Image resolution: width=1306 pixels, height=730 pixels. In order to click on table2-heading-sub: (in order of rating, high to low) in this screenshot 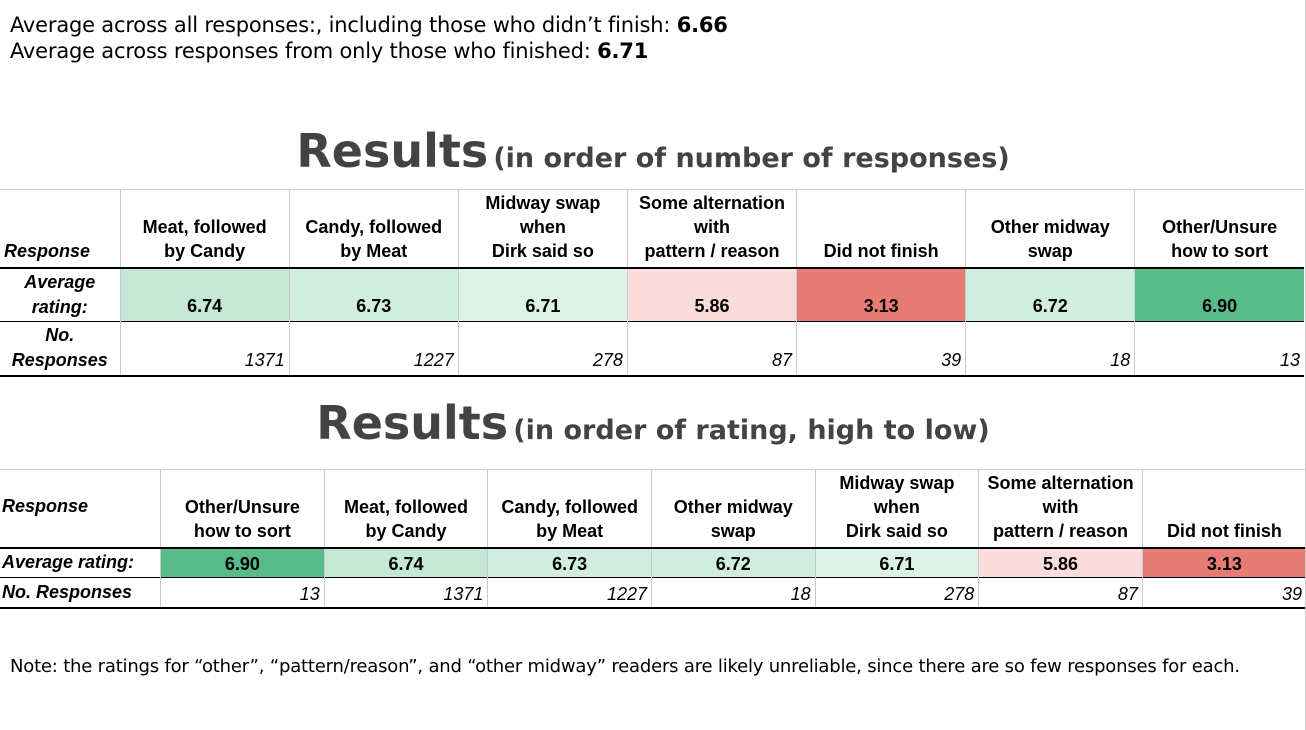, I will do `click(751, 430)`.